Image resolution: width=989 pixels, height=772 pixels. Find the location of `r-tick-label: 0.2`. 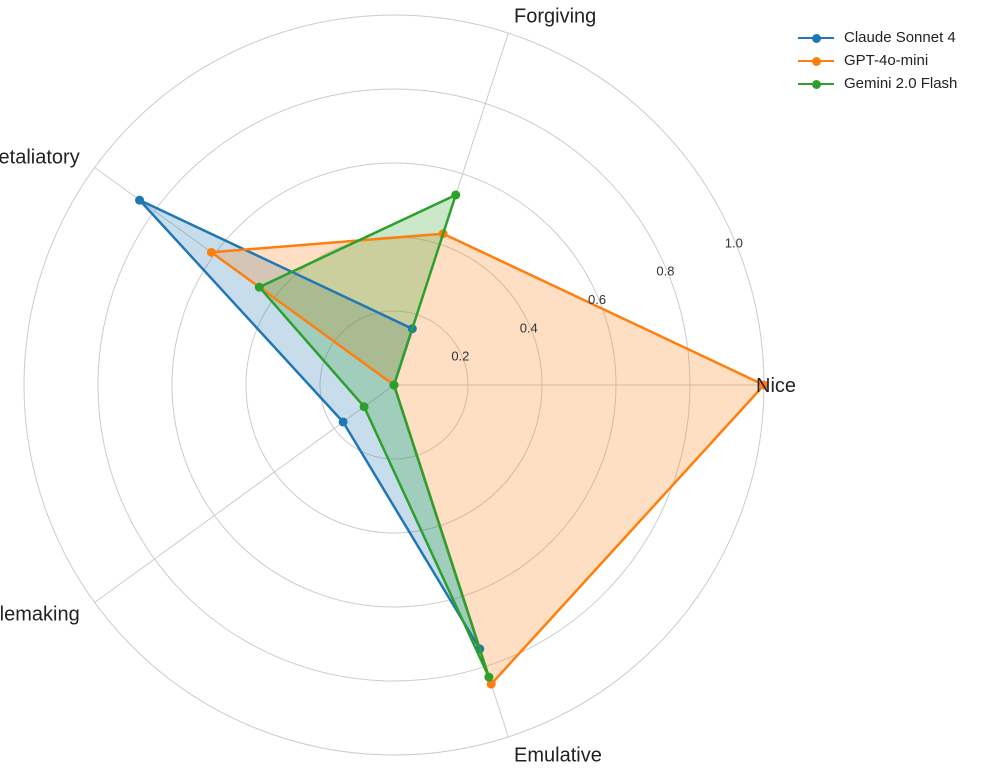

r-tick-label: 0.2 is located at coordinates (460, 356).